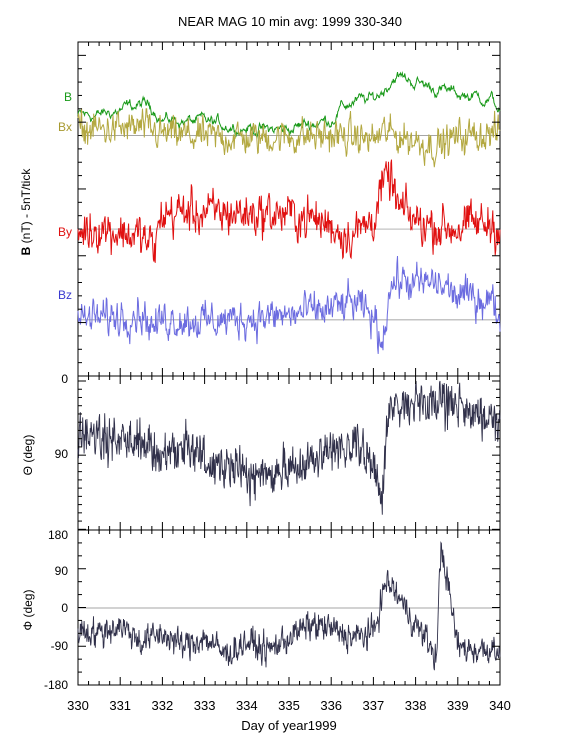 This screenshot has width=561, height=739. I want to click on phi-series, so click(289, 606).